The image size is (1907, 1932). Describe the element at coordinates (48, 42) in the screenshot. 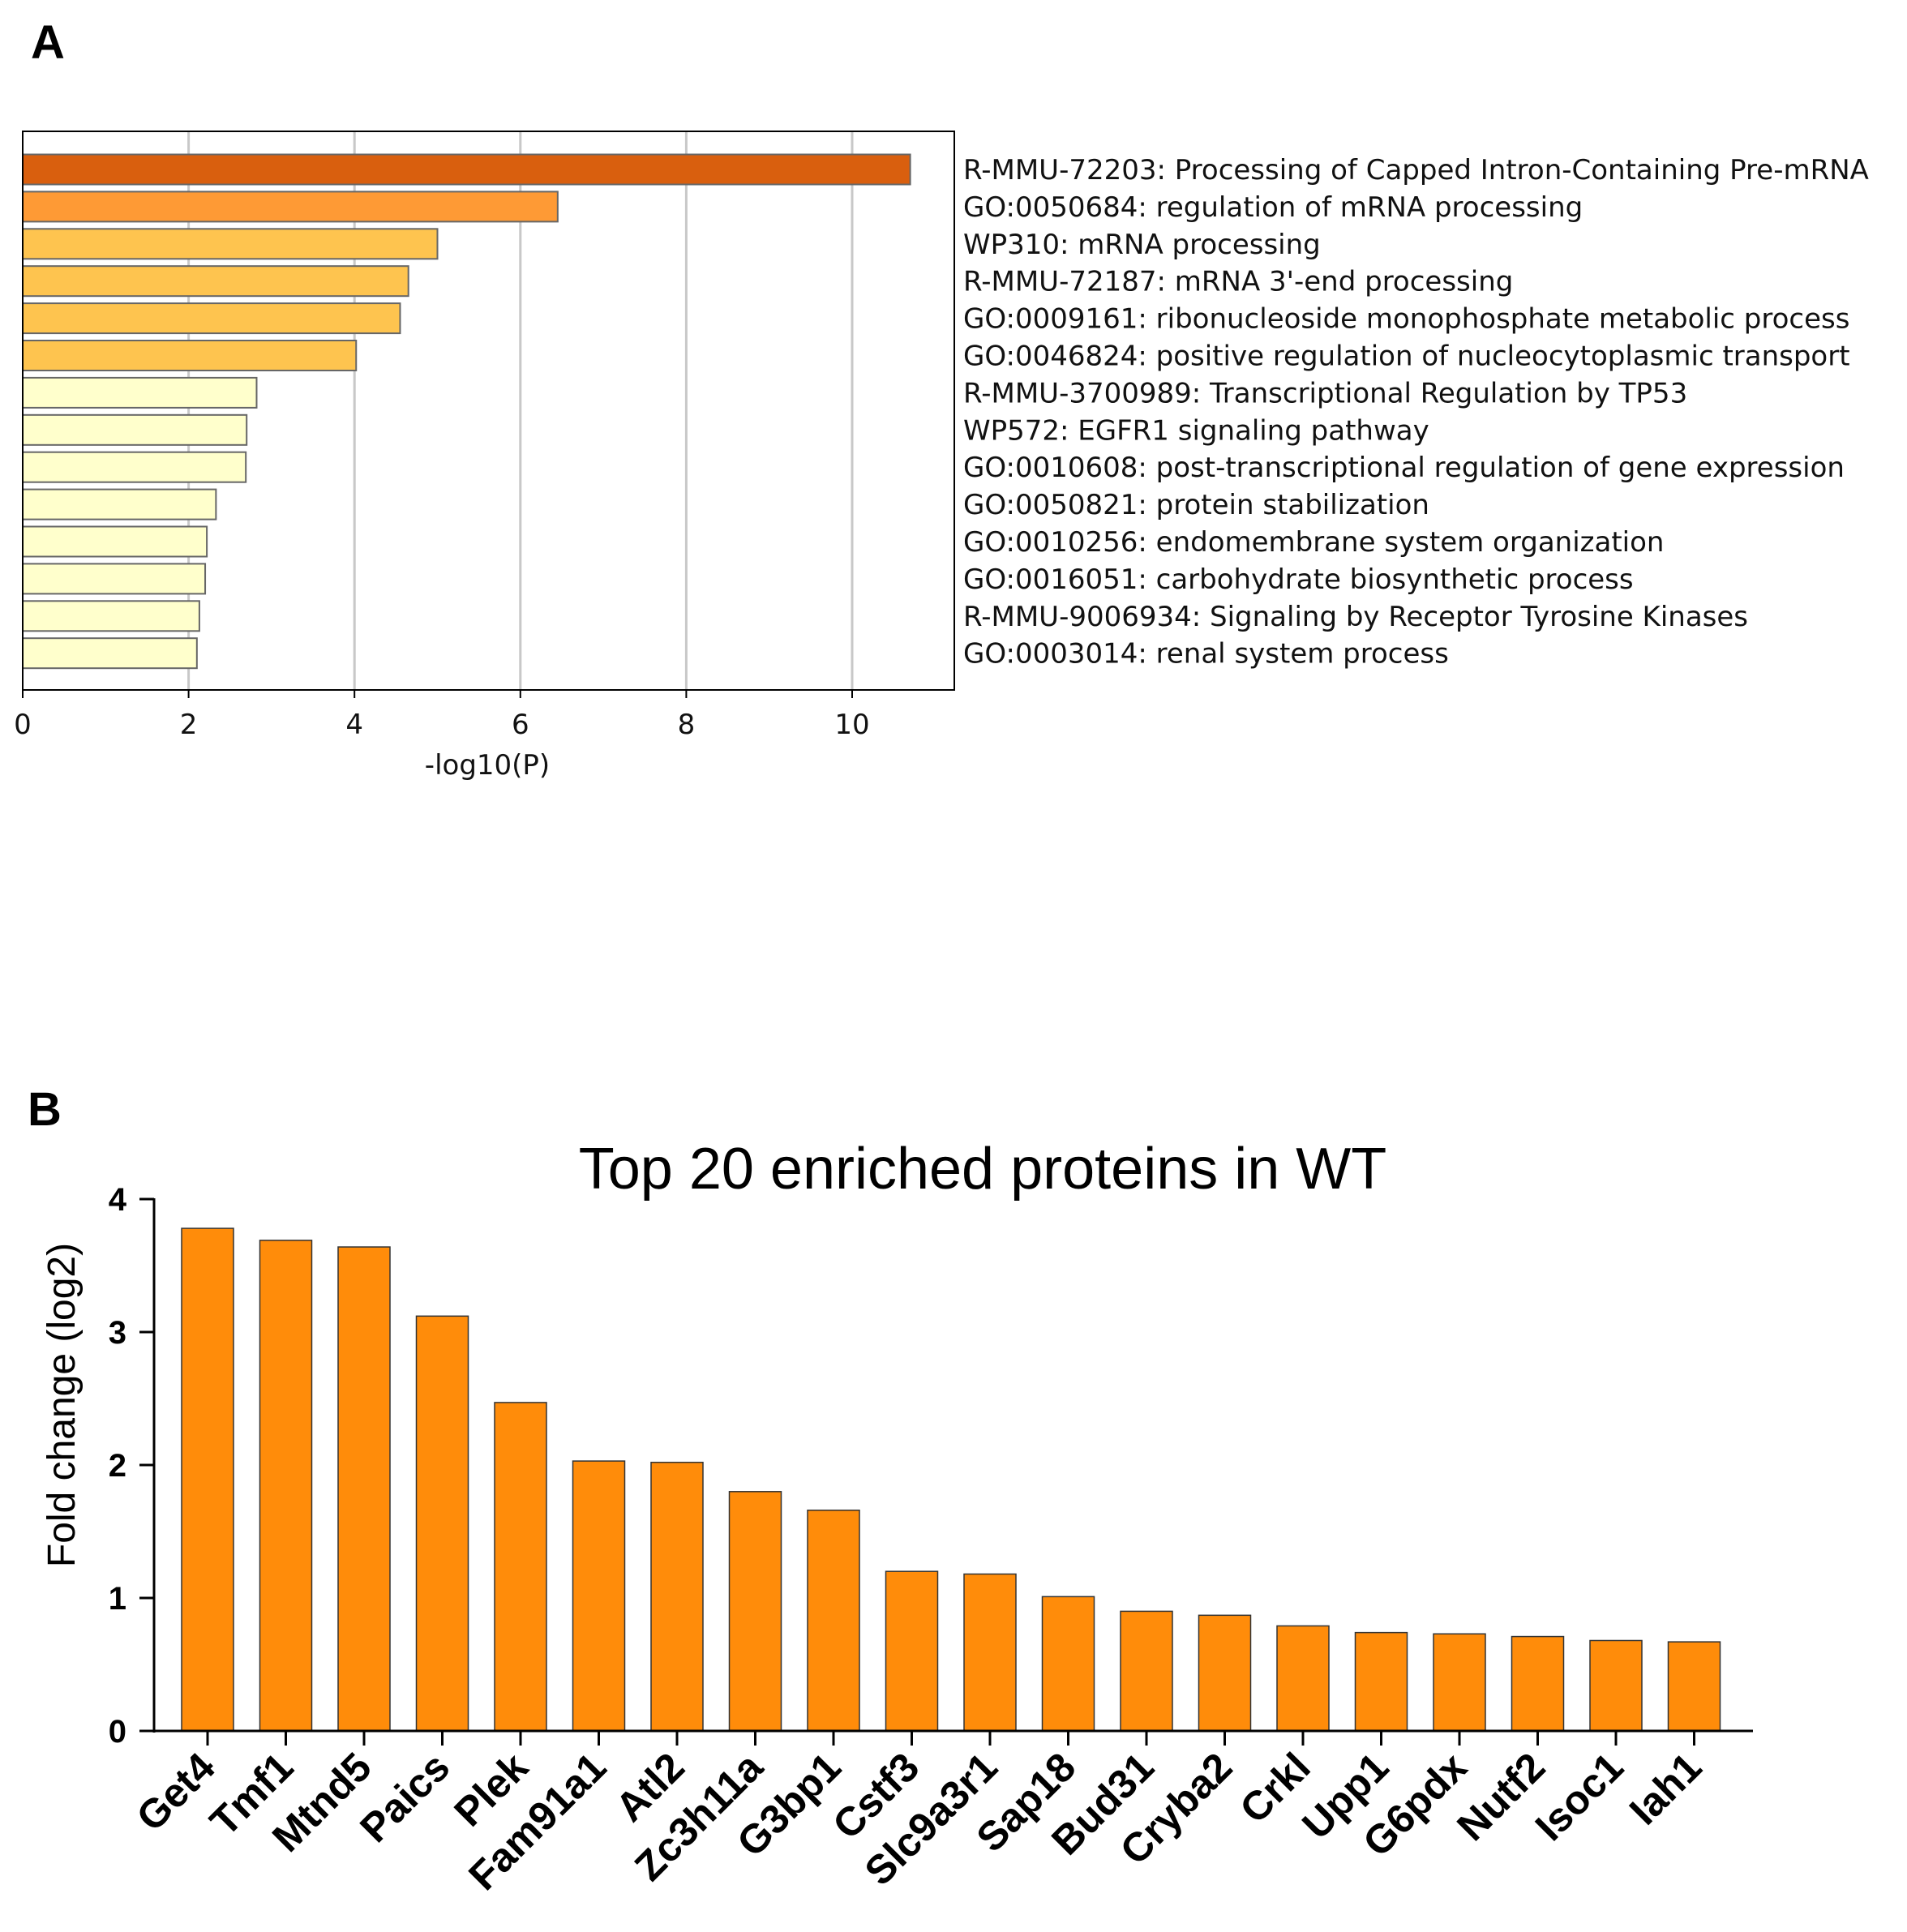

I see `panel-a-letter: A` at that location.